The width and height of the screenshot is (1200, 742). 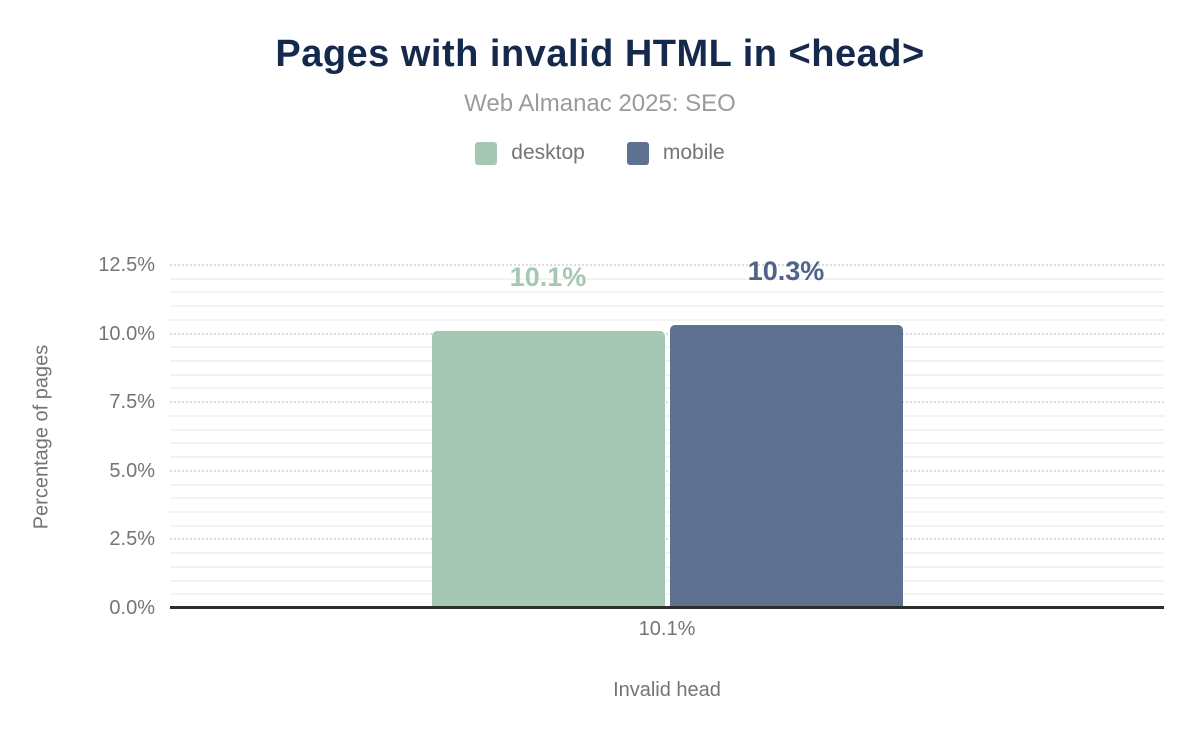 What do you see at coordinates (132, 608) in the screenshot?
I see `y-tick-label: 0.0%` at bounding box center [132, 608].